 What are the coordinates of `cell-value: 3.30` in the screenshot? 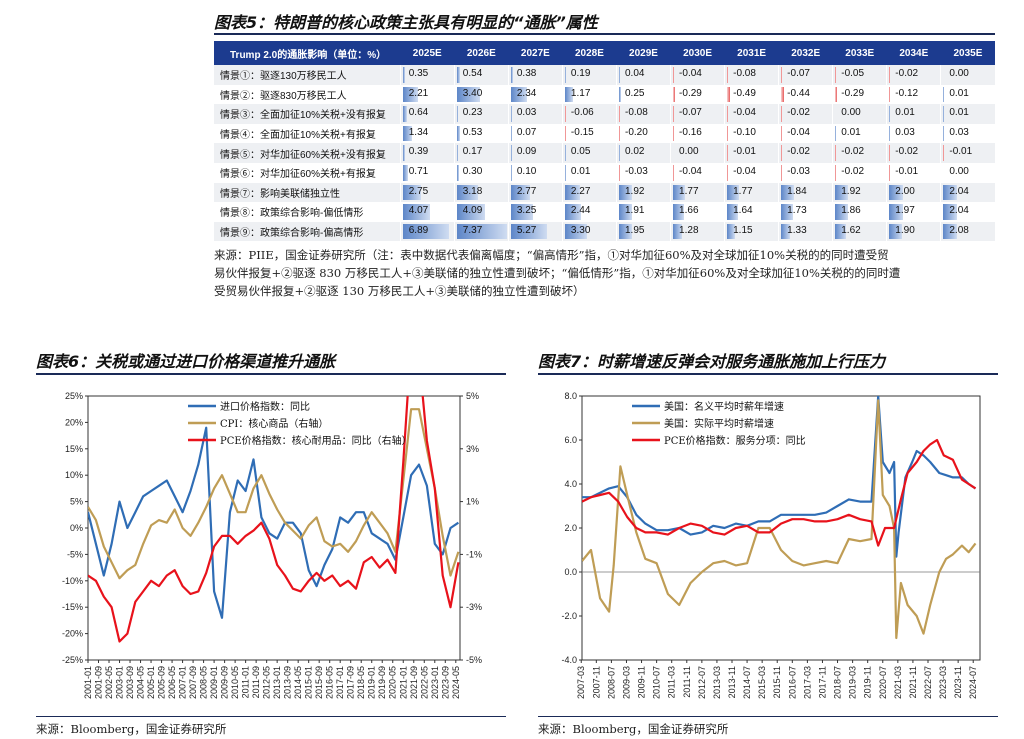 It's located at (580, 230).